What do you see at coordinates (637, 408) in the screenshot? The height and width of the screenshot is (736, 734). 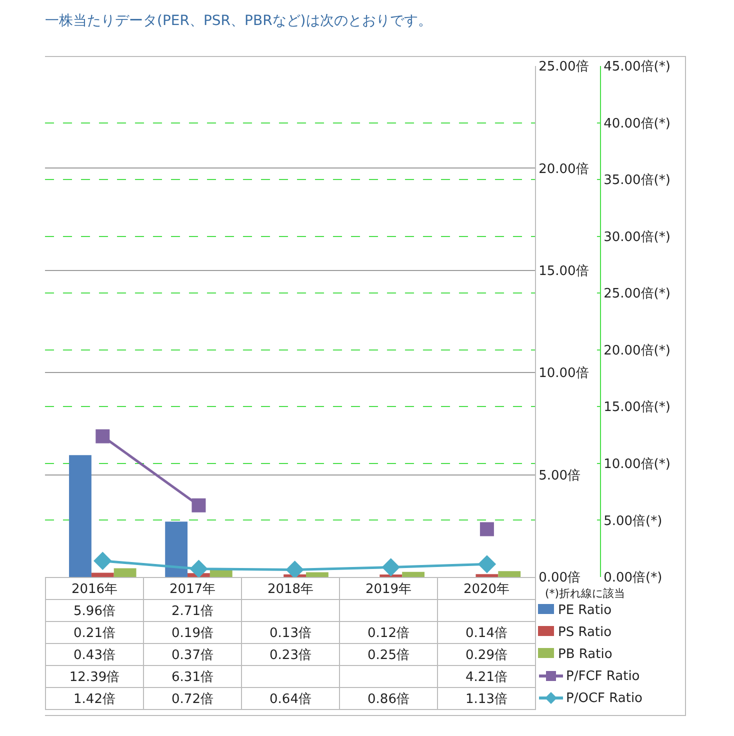 I see `y2-tick-label: 15.00倍(*)` at bounding box center [637, 408].